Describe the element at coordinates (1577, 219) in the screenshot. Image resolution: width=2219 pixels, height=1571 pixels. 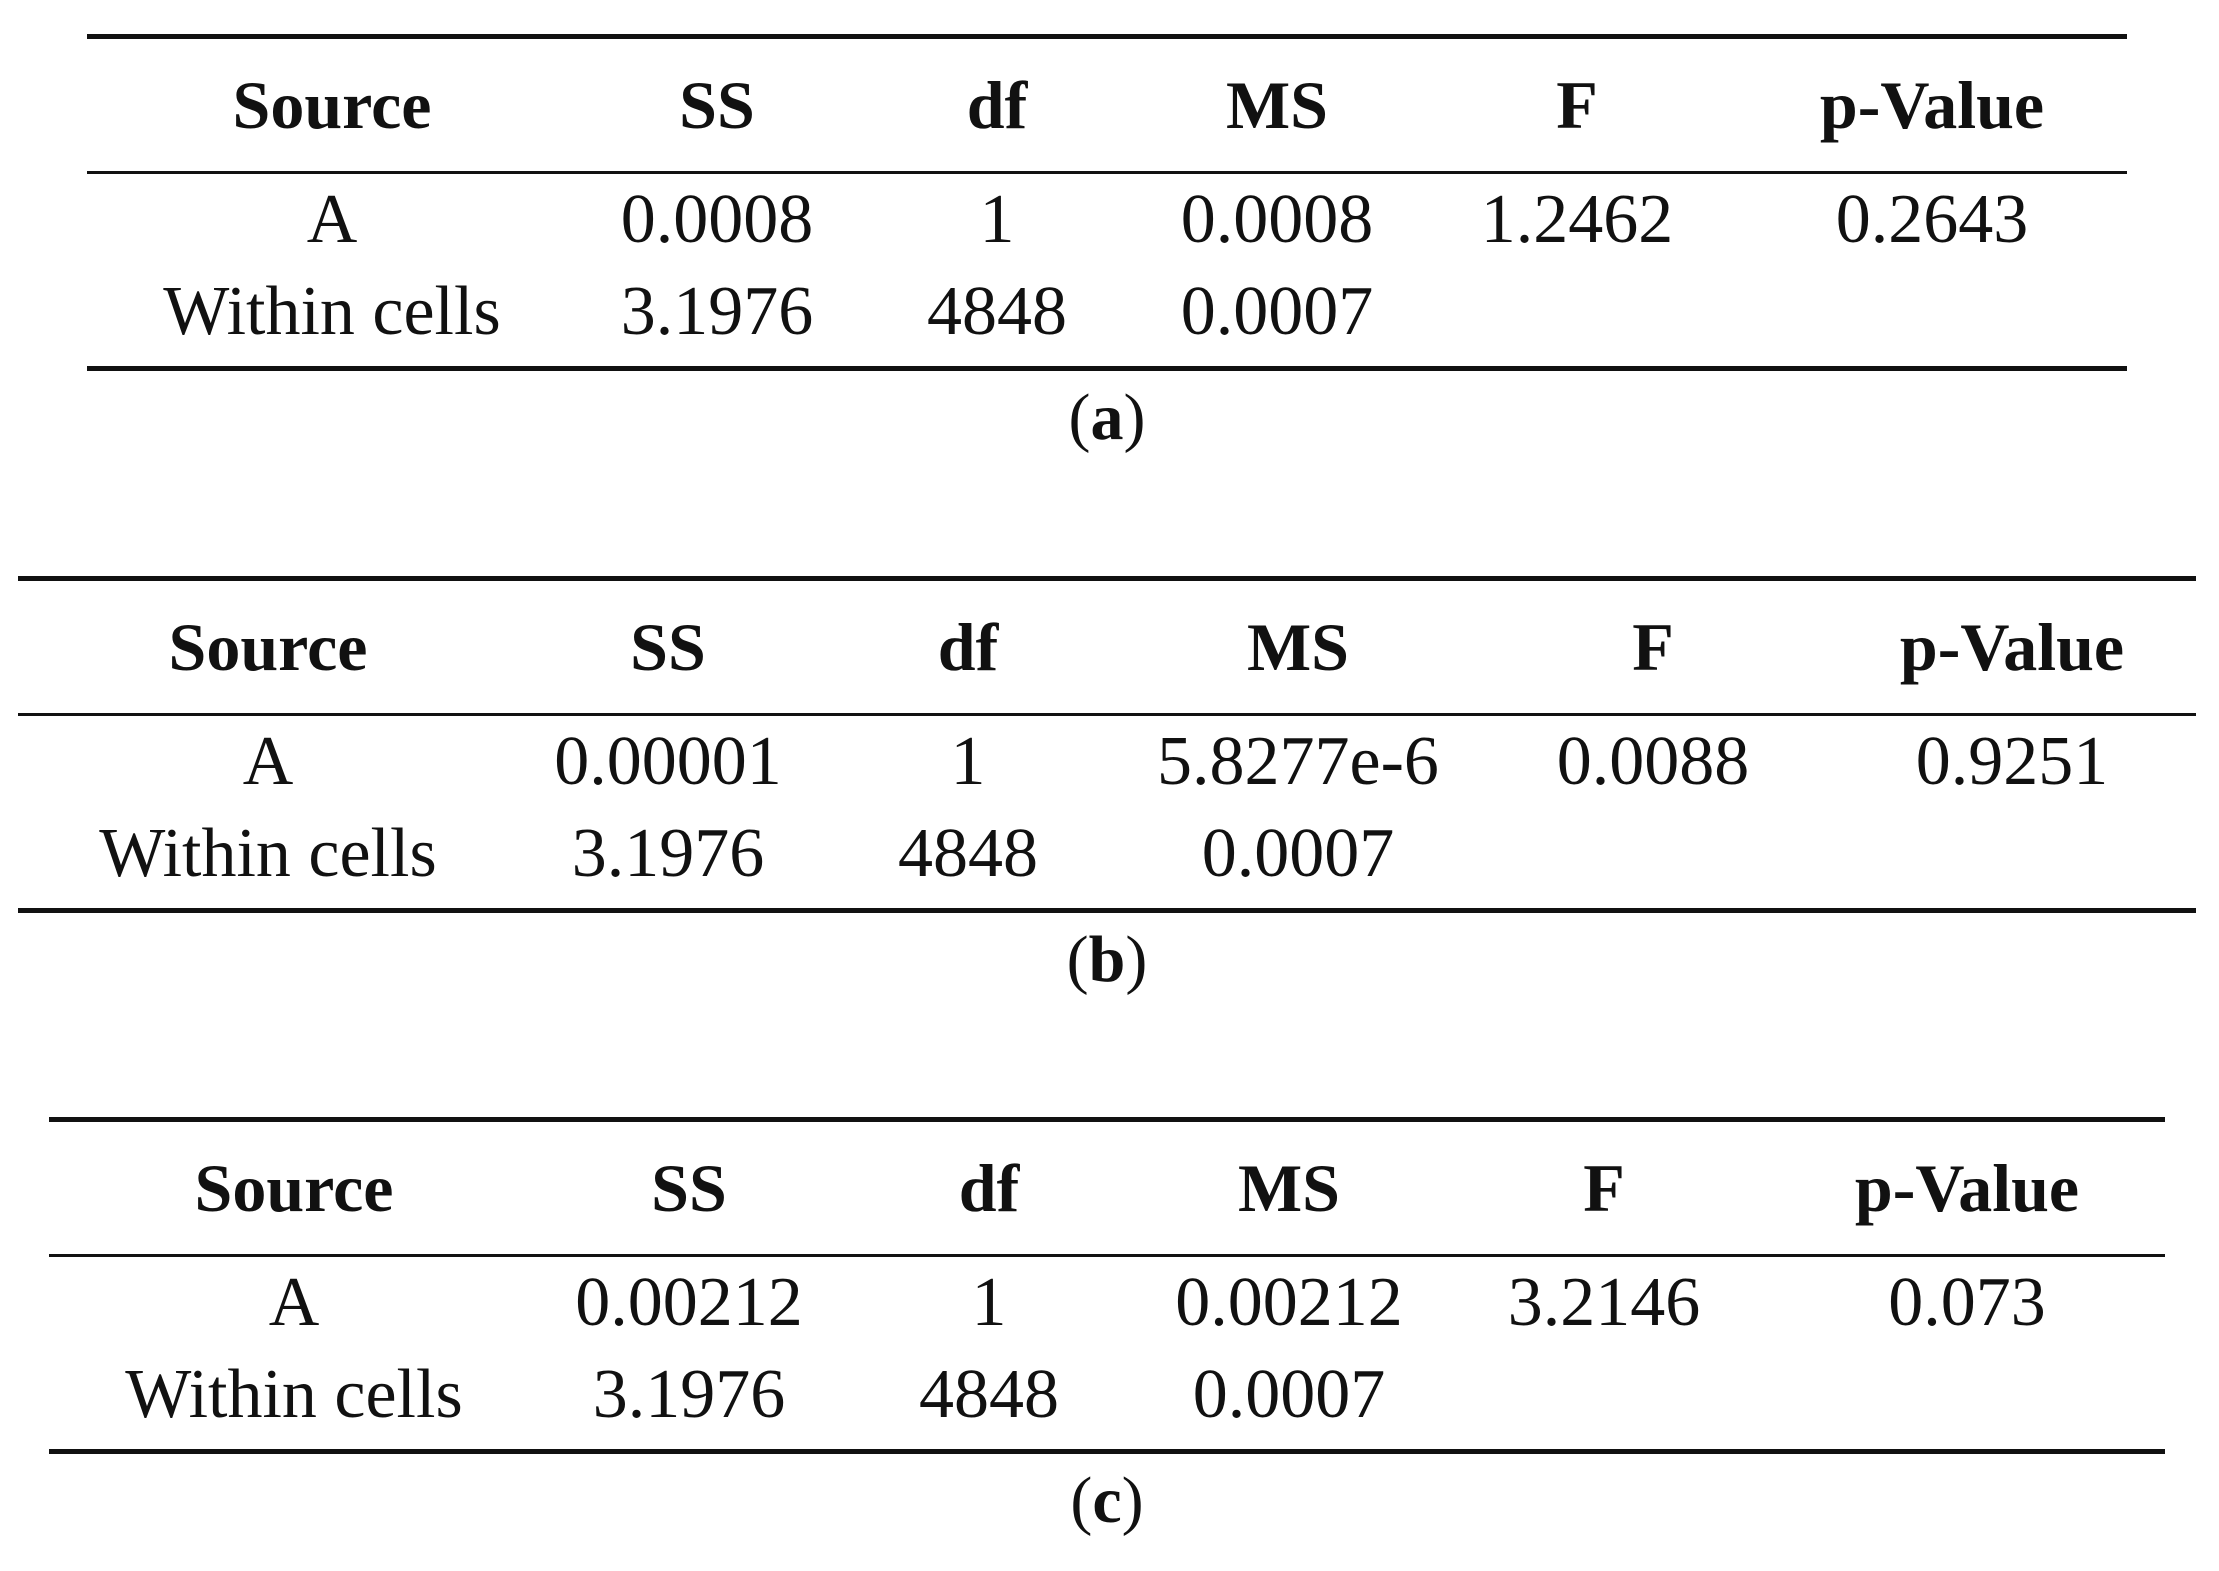
I see `cell-f: 1.2462` at that location.